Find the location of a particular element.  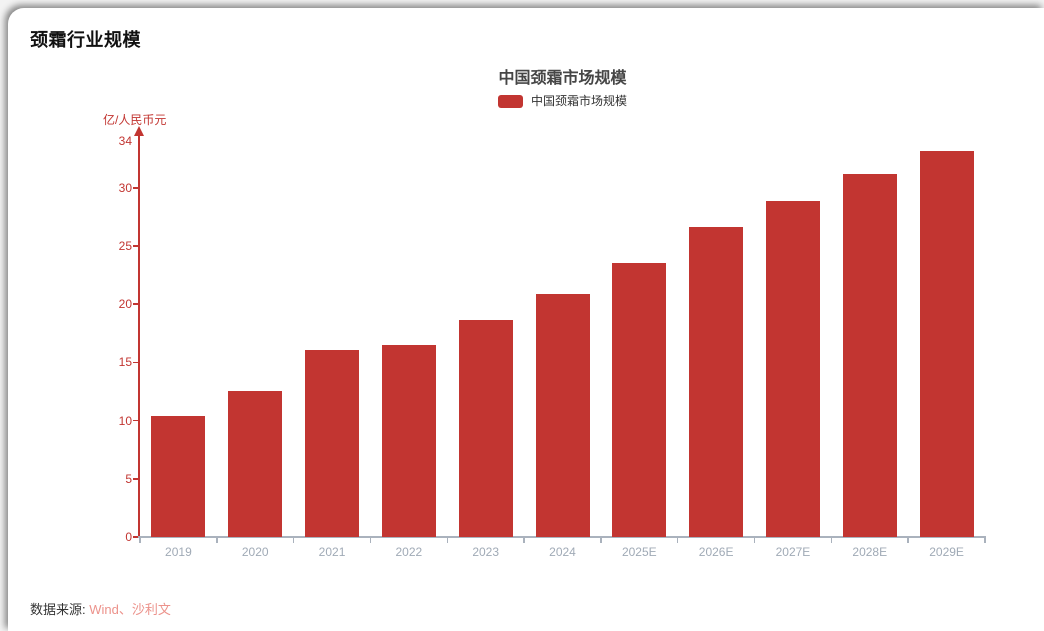

y-axis-tick-label: 10 is located at coordinates (125, 420).